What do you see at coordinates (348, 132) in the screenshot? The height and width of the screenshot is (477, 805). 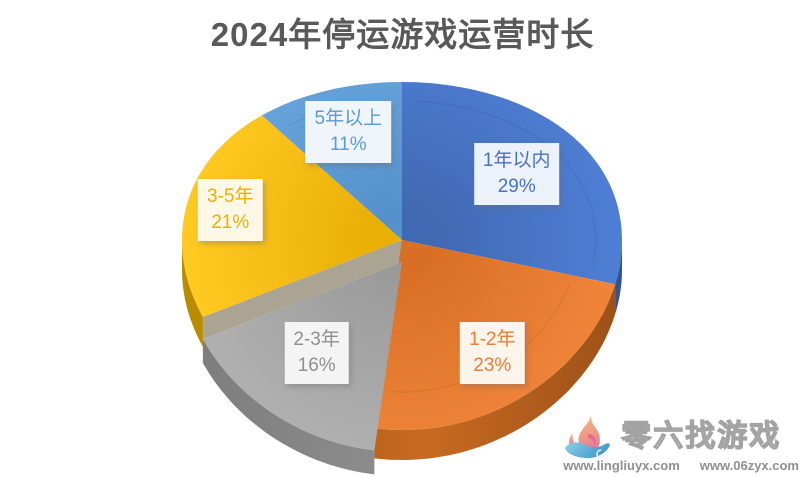 I see `pie-label-4: 5年以上 11%` at bounding box center [348, 132].